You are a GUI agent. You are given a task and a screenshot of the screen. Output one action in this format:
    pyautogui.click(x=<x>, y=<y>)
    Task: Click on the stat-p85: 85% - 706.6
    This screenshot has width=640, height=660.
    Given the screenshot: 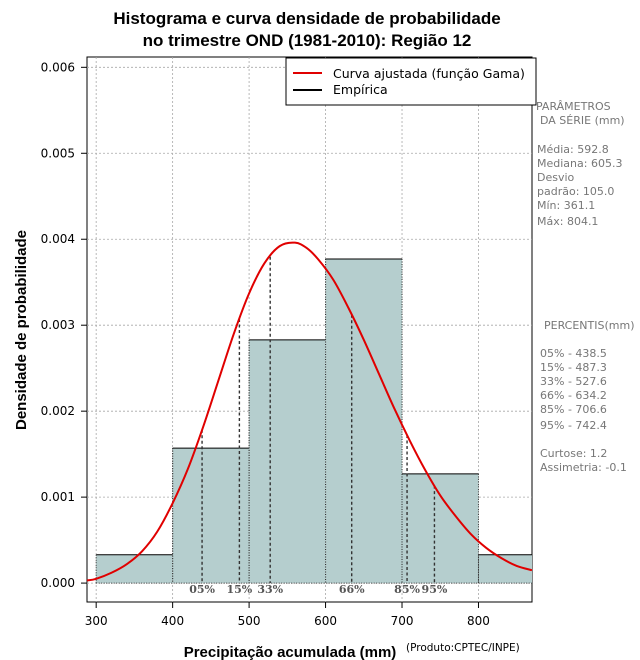 What is the action you would take?
    pyautogui.click(x=573, y=409)
    